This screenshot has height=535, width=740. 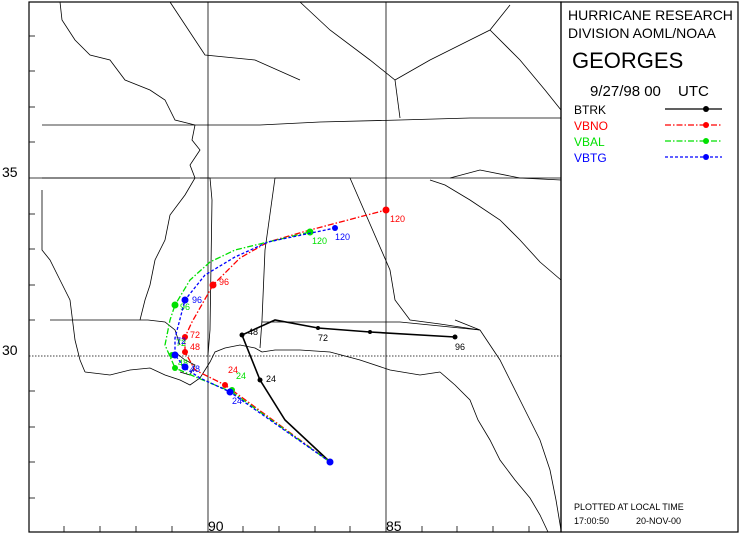 I want to click on vbal-label-24: 24, so click(x=241, y=376).